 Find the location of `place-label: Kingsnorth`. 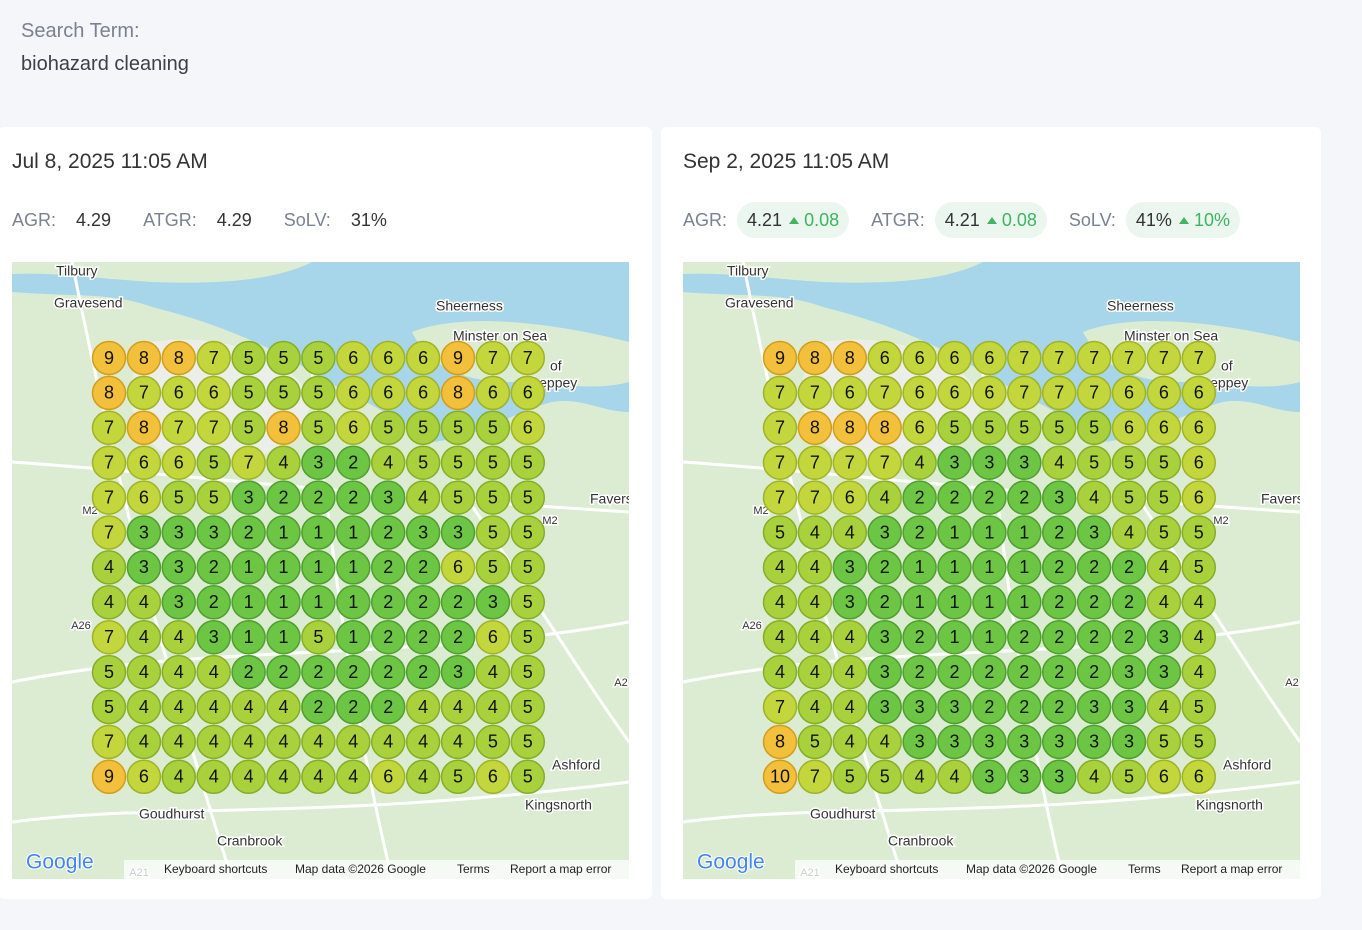

place-label: Kingsnorth is located at coordinates (558, 805).